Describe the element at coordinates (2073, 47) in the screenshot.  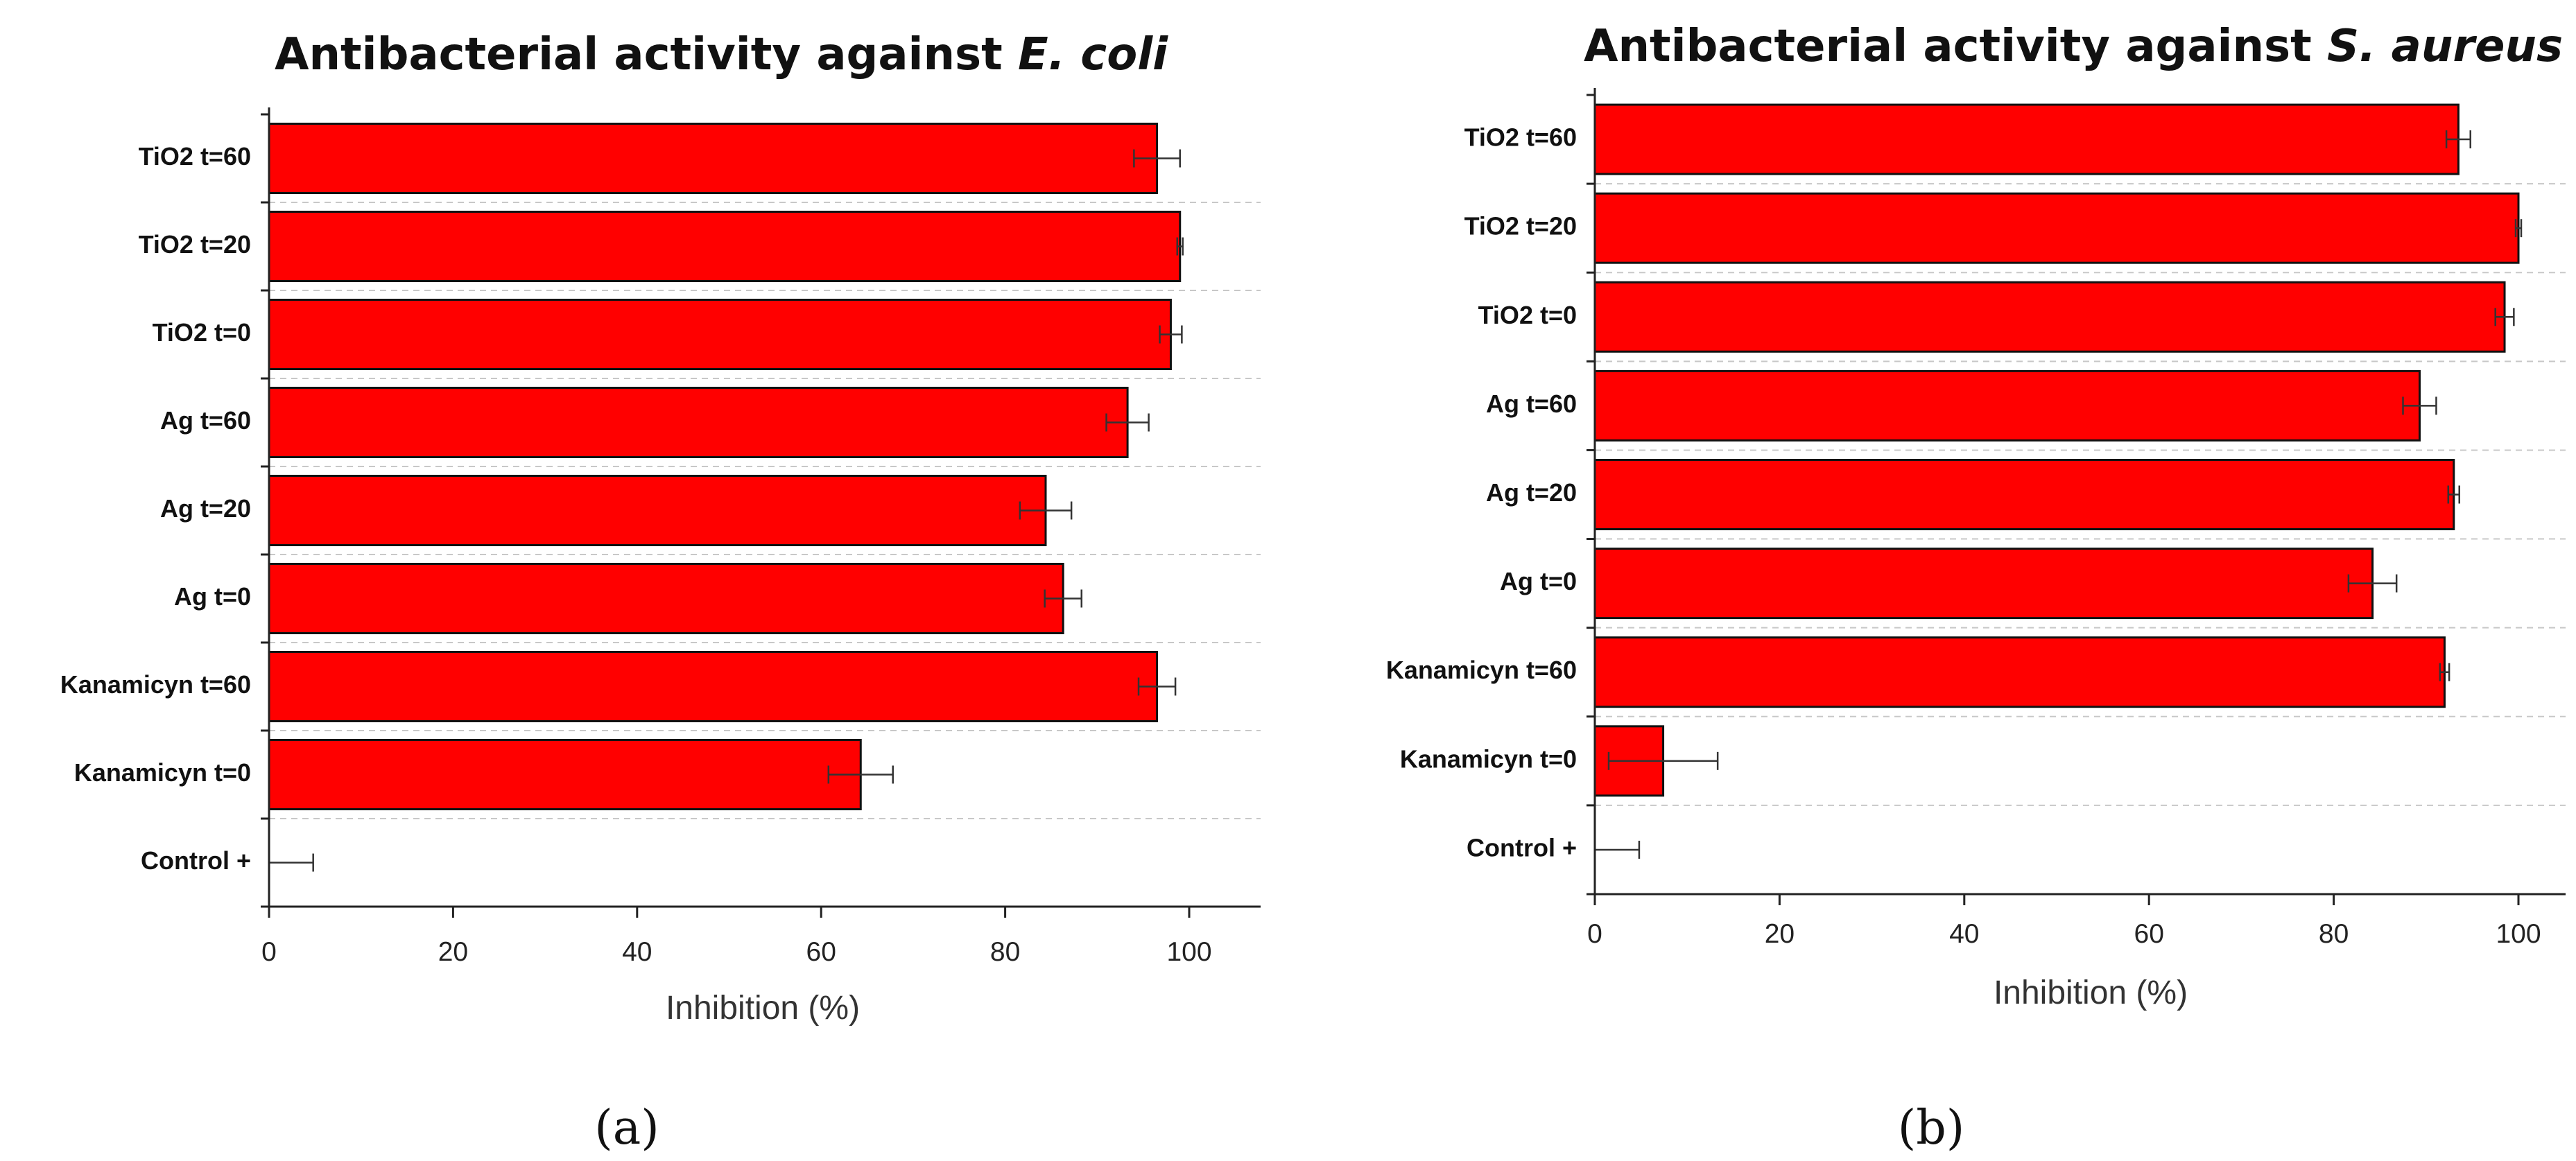
I see `chart-title-saureus: Antibacterial activity against S. aureus` at that location.